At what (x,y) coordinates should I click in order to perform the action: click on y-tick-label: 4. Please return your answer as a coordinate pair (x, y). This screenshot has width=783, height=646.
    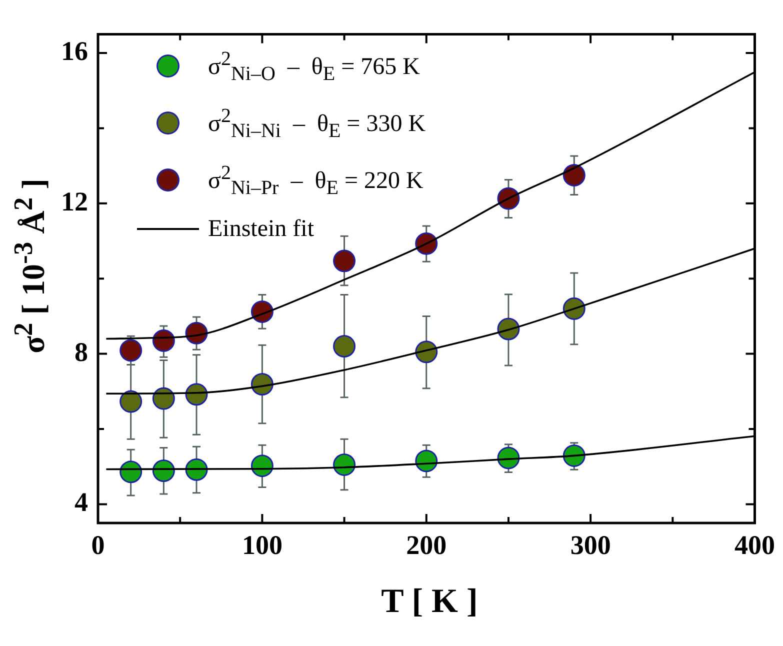
    Looking at the image, I should click on (81, 502).